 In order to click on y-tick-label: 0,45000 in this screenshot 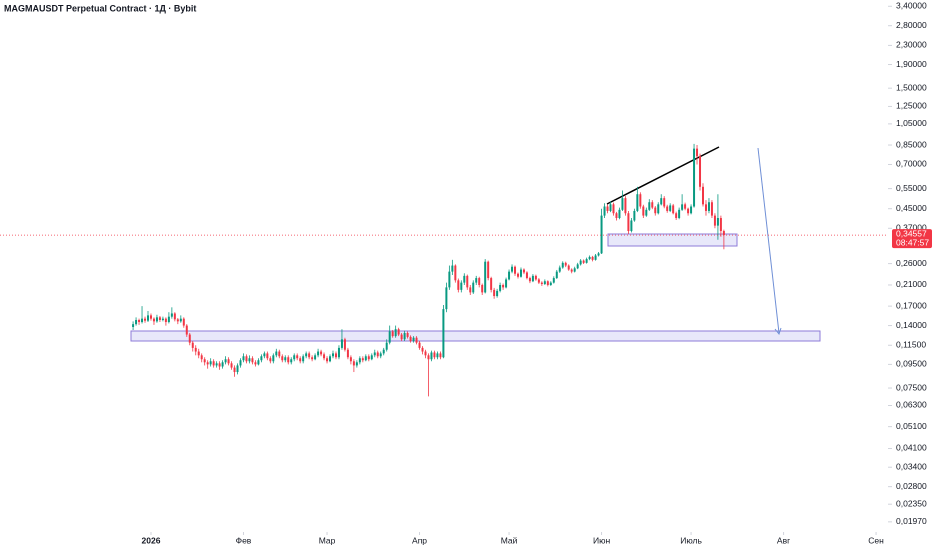, I will do `click(911, 208)`.